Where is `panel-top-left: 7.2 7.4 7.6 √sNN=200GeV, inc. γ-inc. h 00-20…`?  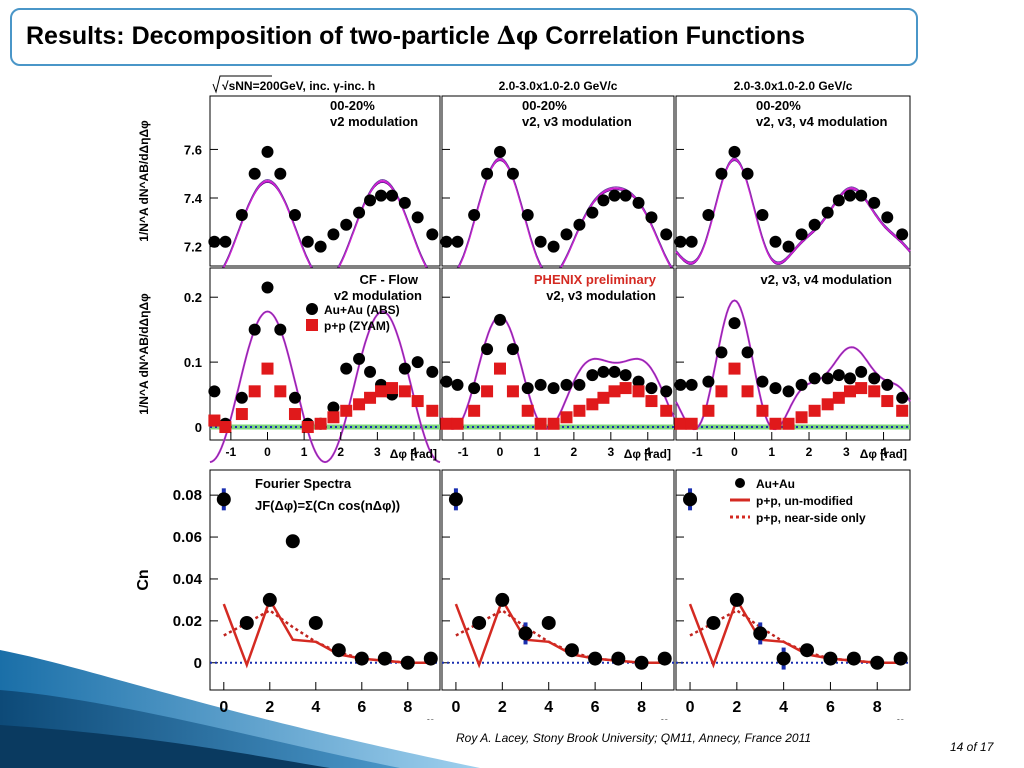 panel-top-left: 7.2 7.4 7.6 √sNN=200GeV, inc. γ-inc. h 00-20… is located at coordinates (289, 178).